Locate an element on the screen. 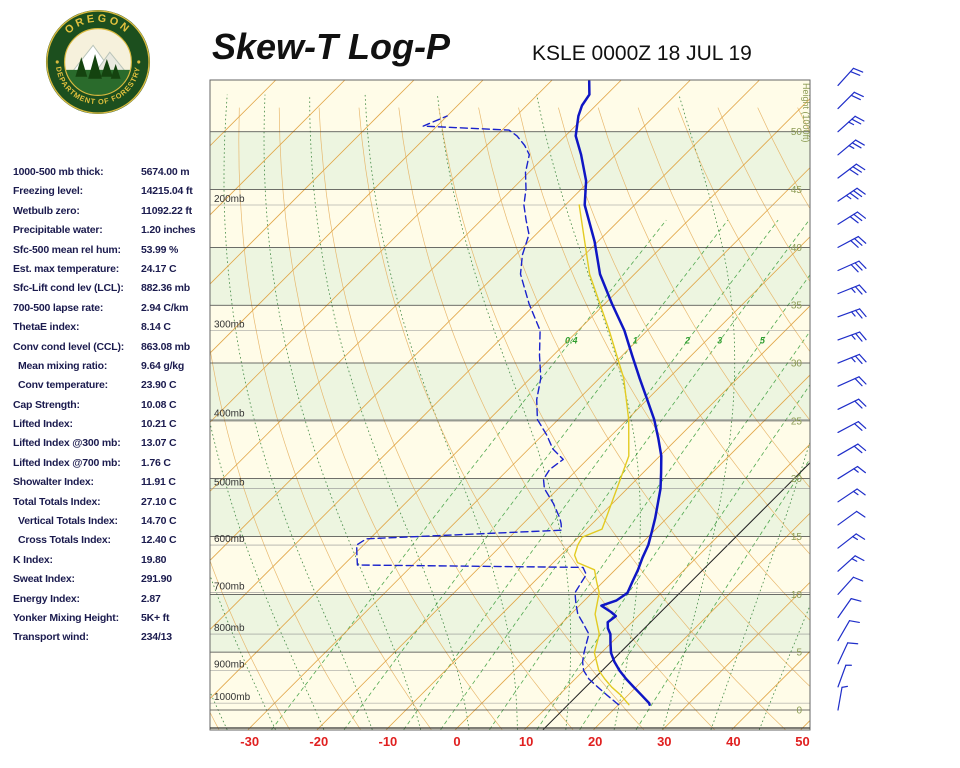 The height and width of the screenshot is (768, 960). stat-label: Freezing level: is located at coordinates (48, 191).